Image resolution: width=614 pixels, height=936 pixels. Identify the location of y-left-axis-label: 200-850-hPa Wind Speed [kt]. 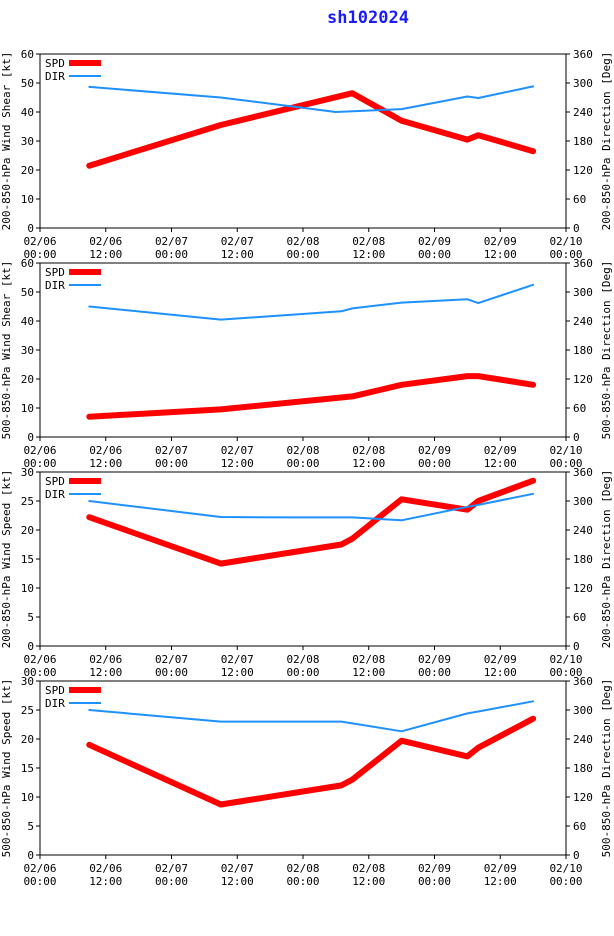
(6, 559).